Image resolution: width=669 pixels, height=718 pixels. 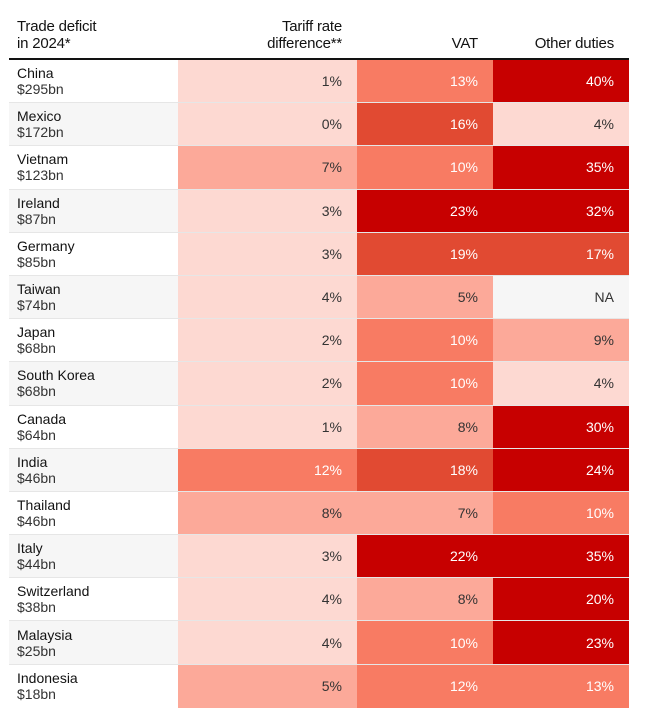 I want to click on table-row: Taiwan $74bn 4% 5% NA, so click(x=319, y=297).